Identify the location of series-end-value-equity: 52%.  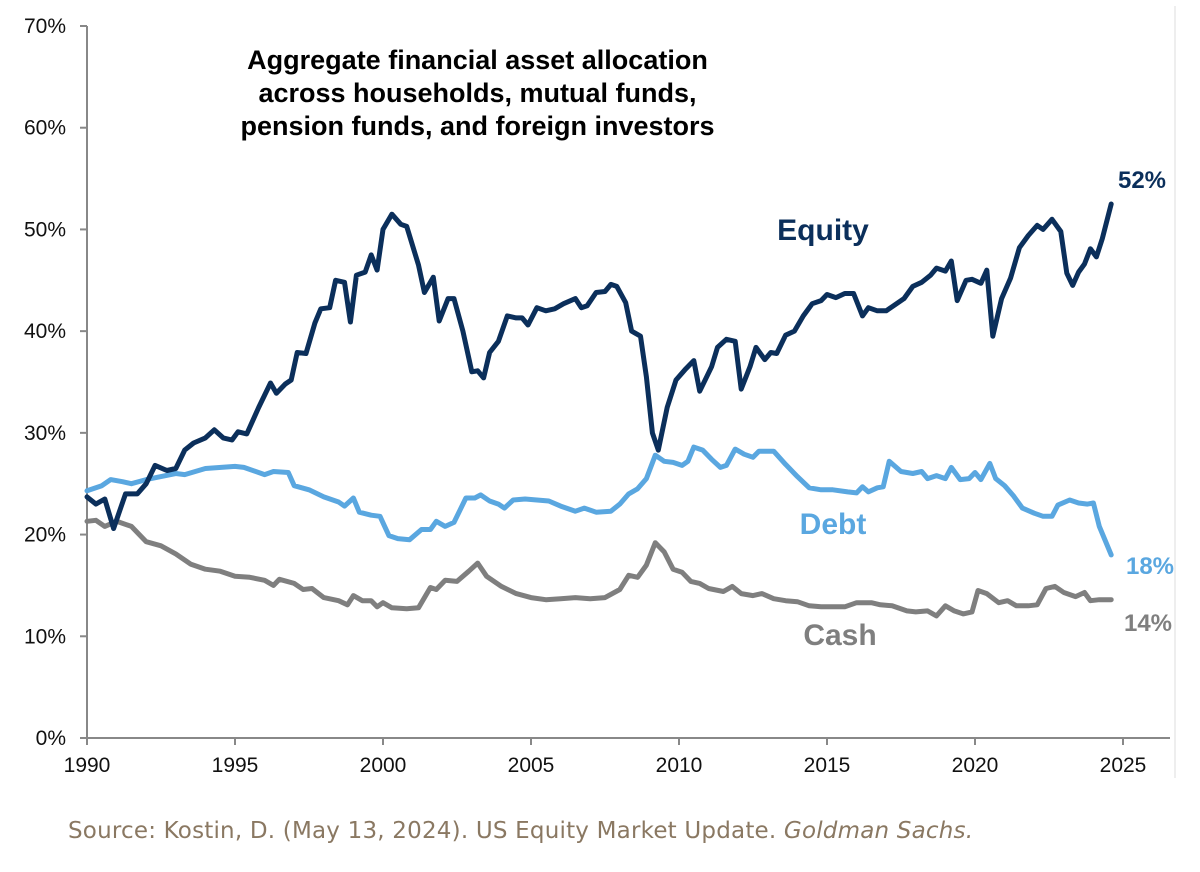
(1142, 180).